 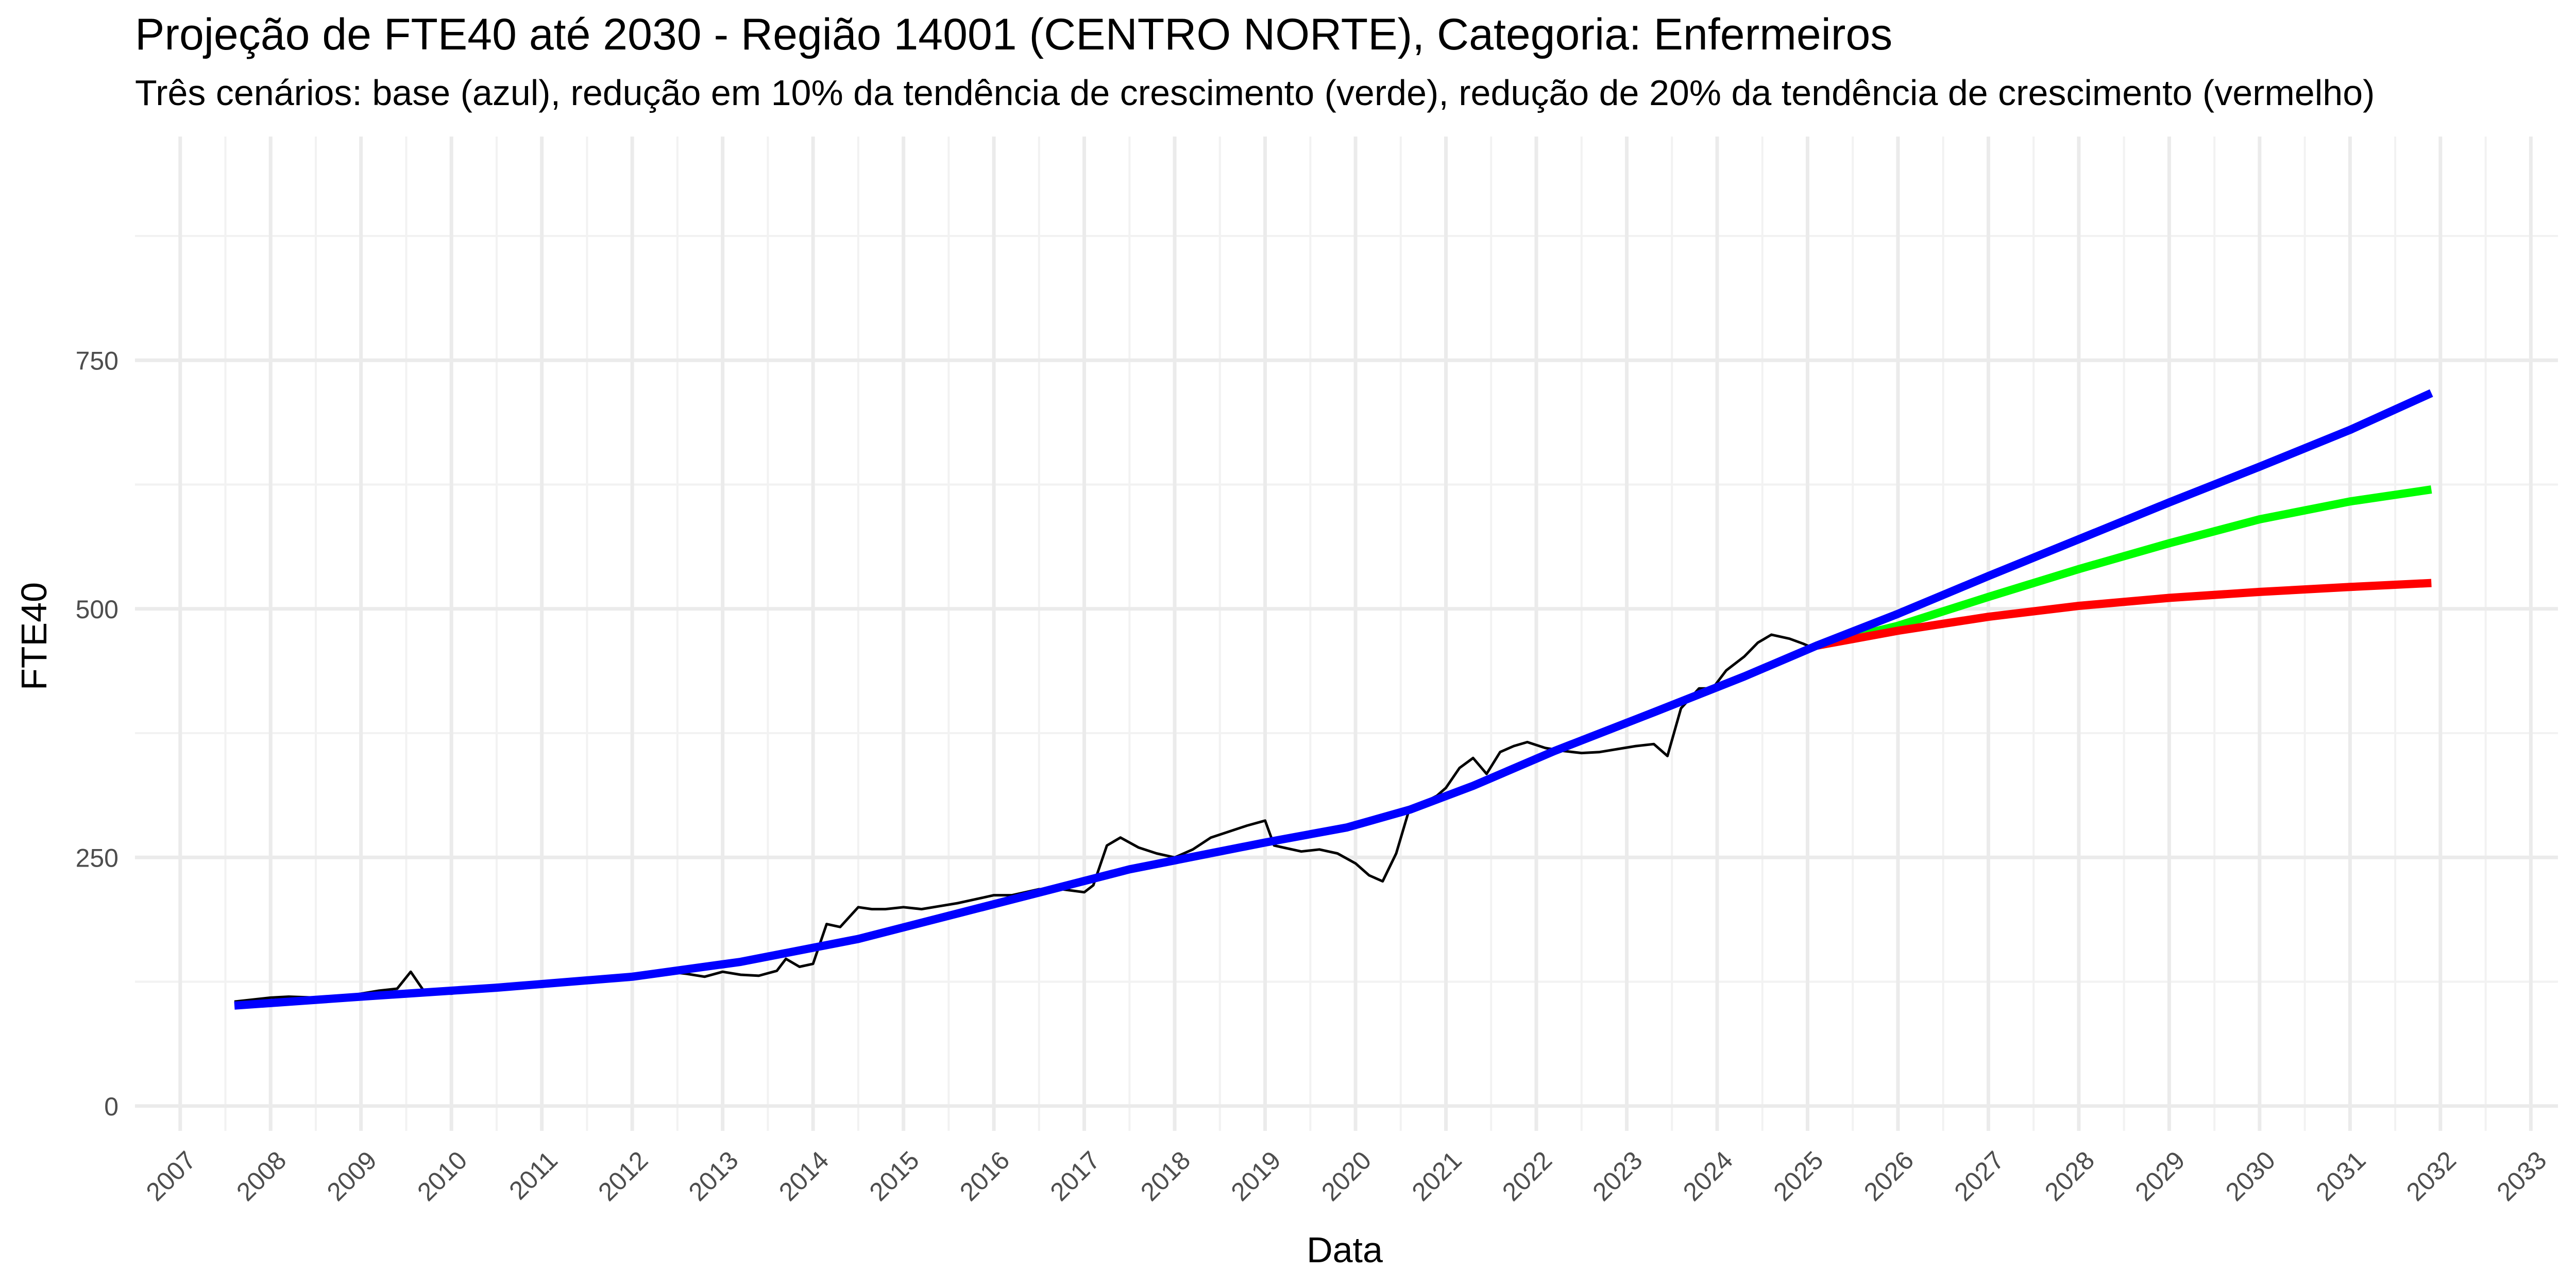 What do you see at coordinates (2069, 1176) in the screenshot?
I see `x-tick-label: 2028` at bounding box center [2069, 1176].